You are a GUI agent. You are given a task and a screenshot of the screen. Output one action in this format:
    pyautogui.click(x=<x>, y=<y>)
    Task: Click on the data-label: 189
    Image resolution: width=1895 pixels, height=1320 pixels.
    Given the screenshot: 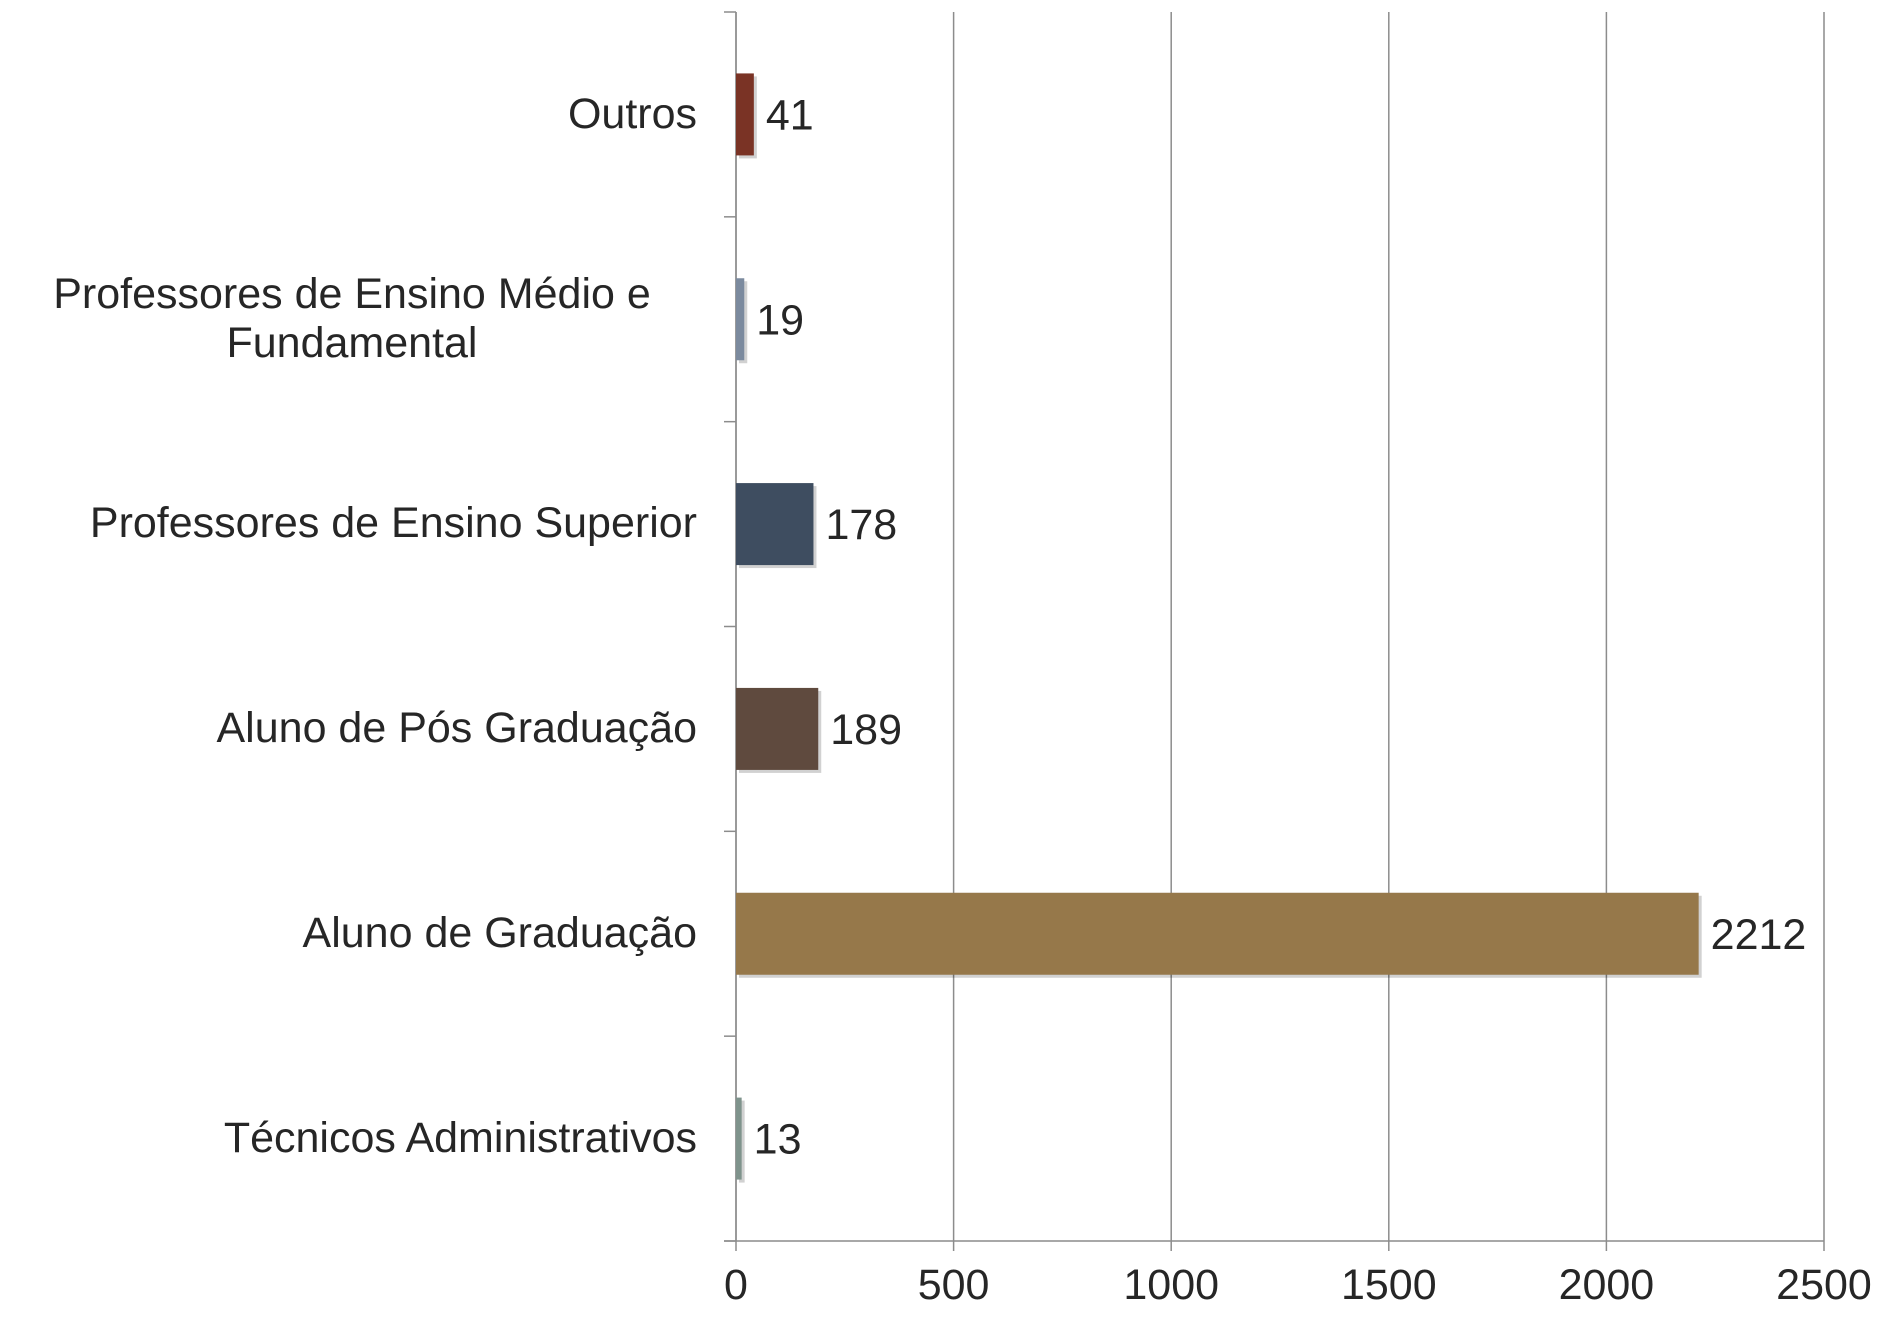 What is the action you would take?
    pyautogui.click(x=866, y=730)
    